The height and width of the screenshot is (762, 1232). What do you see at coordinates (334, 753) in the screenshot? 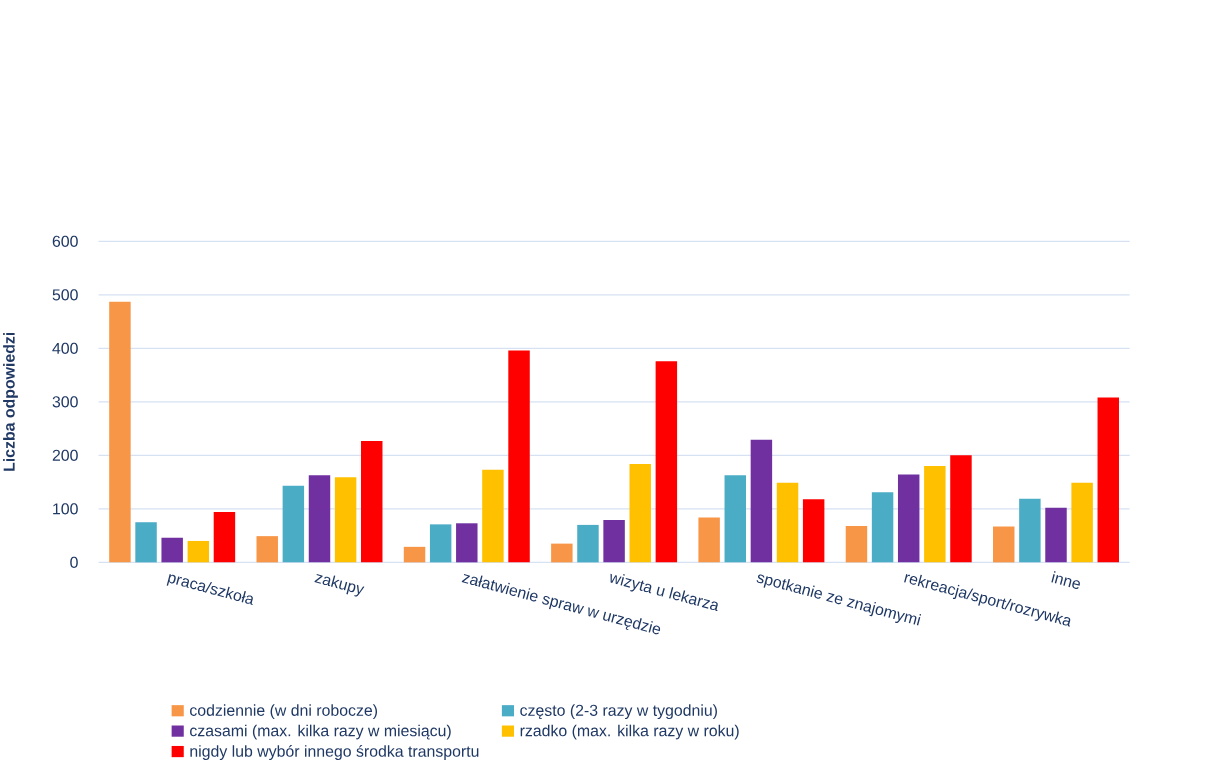
I see `legend-label: nigdy lub wybór innego środka transportu` at bounding box center [334, 753].